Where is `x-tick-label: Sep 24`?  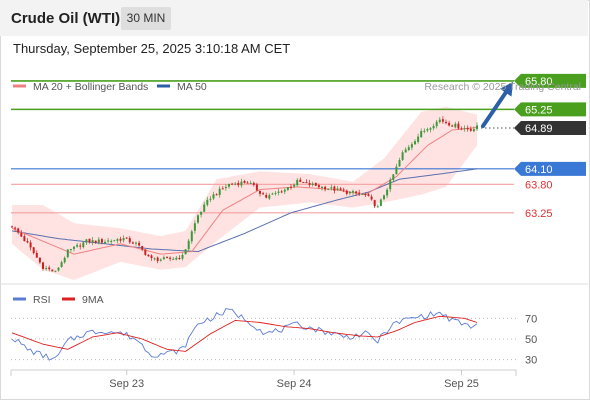 x-tick-label: Sep 24 is located at coordinates (294, 384).